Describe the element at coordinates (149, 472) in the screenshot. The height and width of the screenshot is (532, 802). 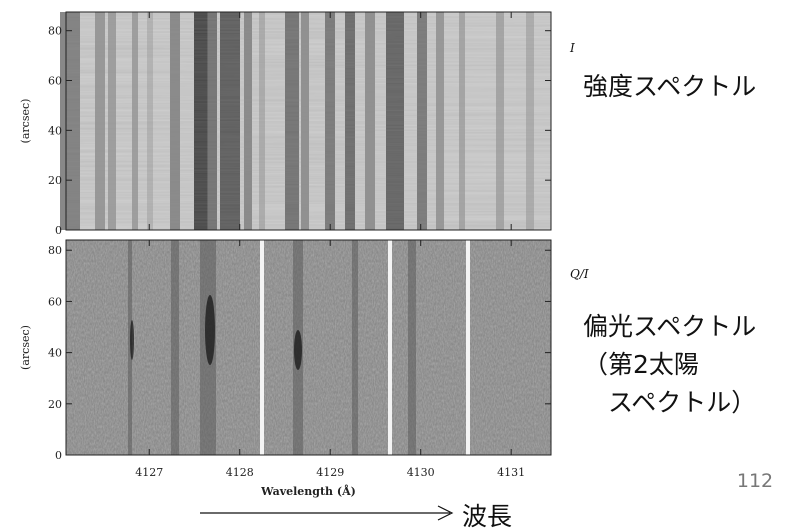
I see `x-tick-label: 4127` at that location.